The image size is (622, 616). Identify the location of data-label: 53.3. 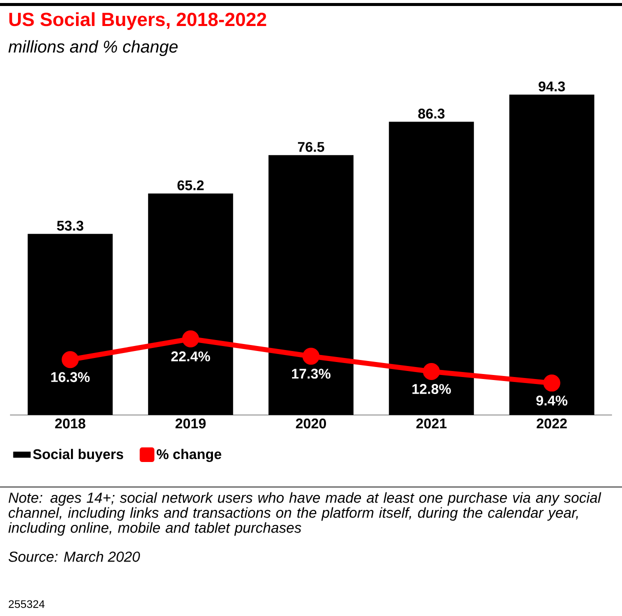
(70, 225).